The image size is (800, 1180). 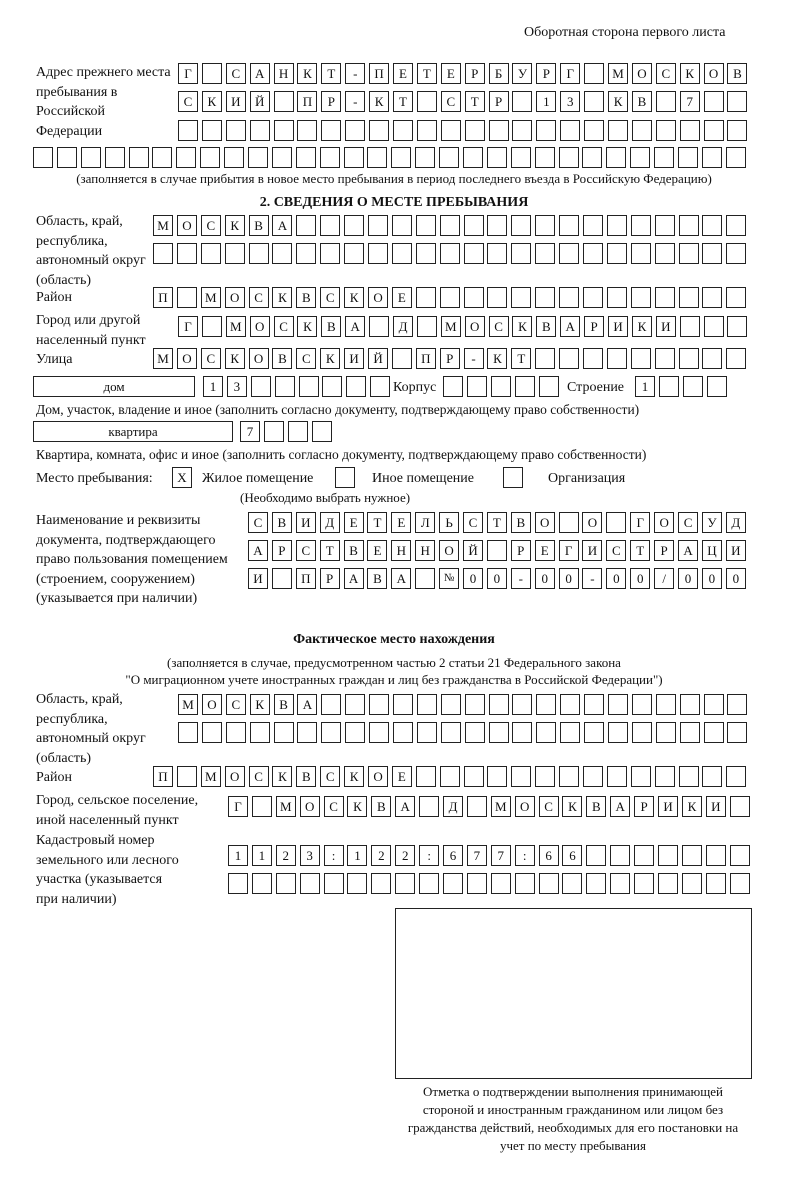 I want to click on building-field: 1, so click(x=683, y=386).